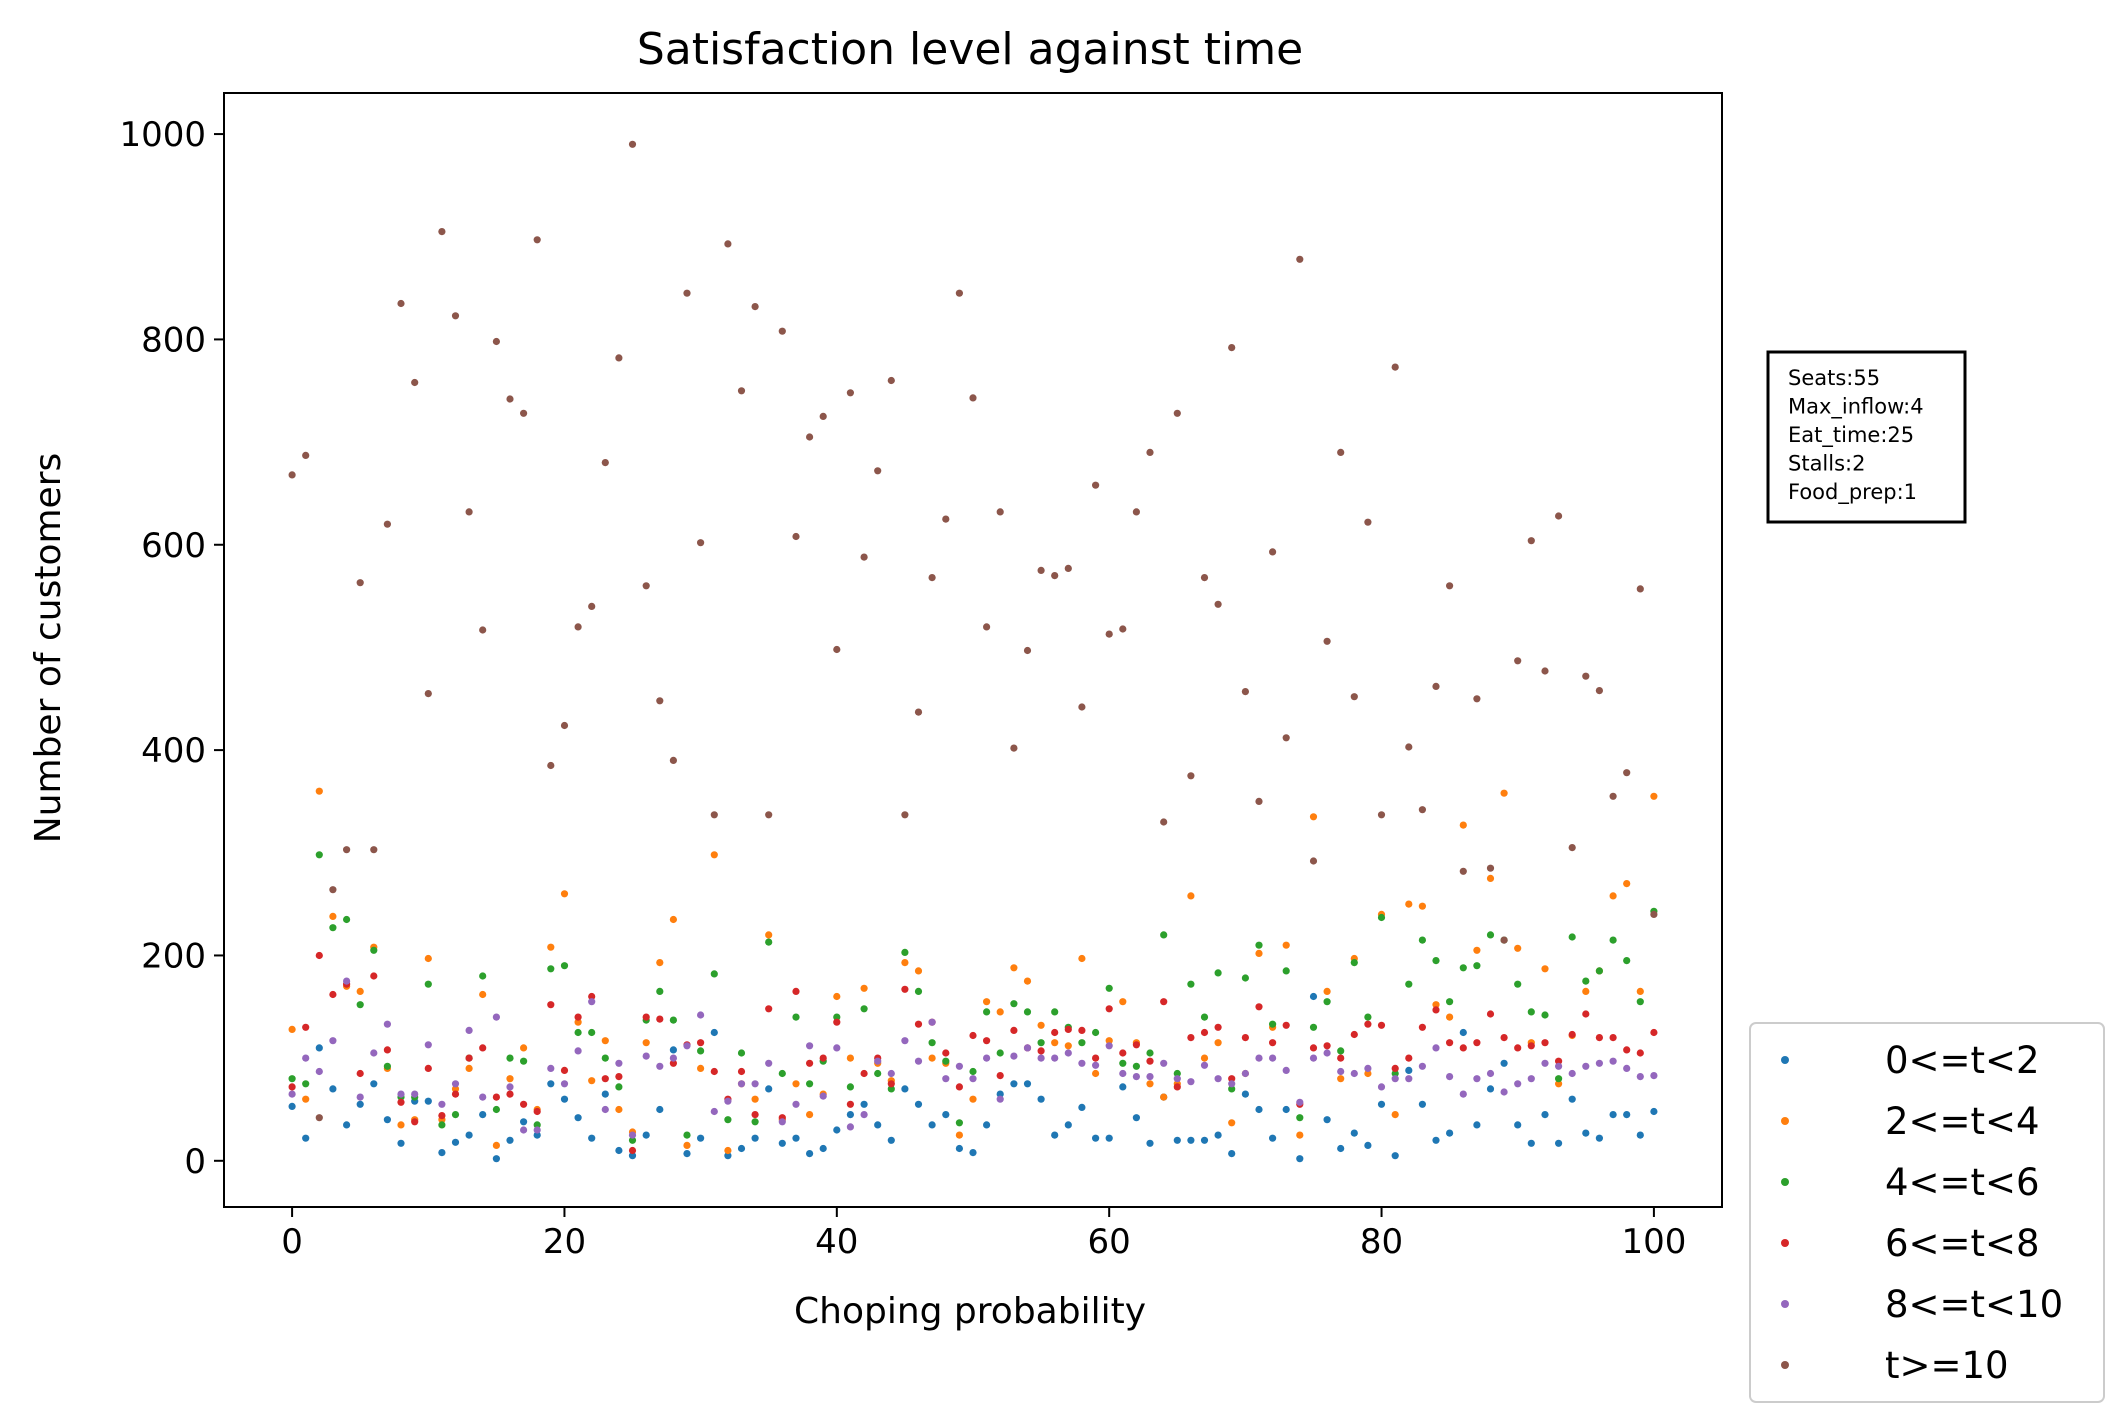 This screenshot has height=1420, width=2111. I want to click on legend-item-5: t>=10, so click(1895, 1365).